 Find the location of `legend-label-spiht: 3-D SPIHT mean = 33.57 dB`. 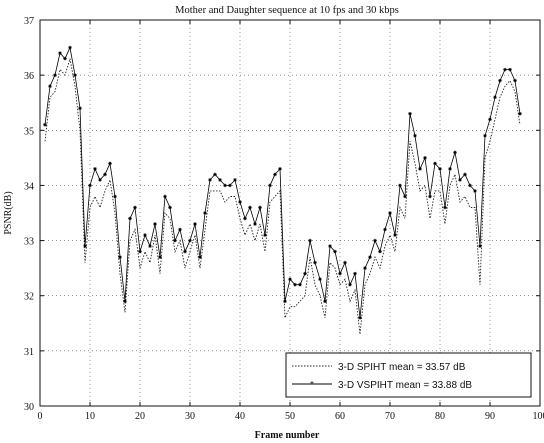

legend-label-spiht: 3-D SPIHT mean = 33.57 dB is located at coordinates (402, 367).